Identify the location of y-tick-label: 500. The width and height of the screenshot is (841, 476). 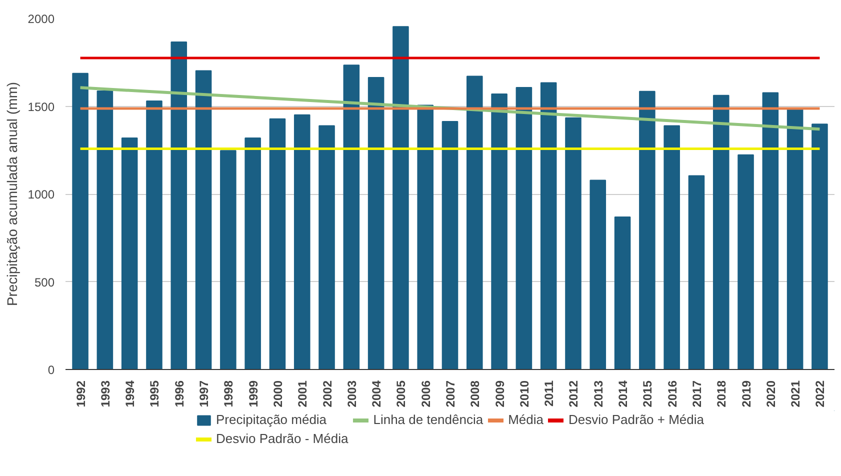
(44, 282).